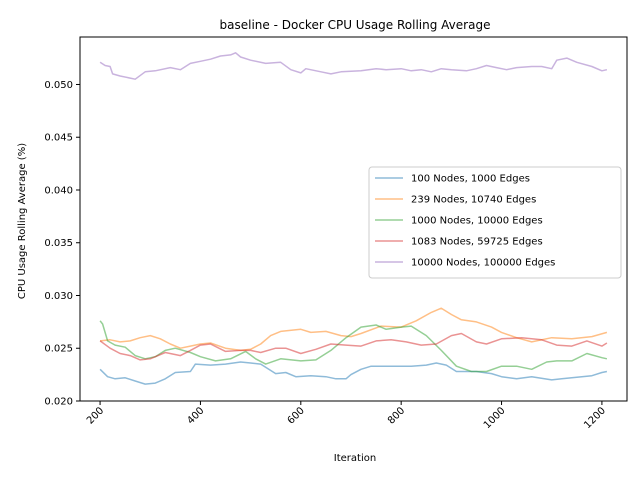  What do you see at coordinates (477, 242) in the screenshot?
I see `legend-label: 1083 Nodes, 59725 Edges` at bounding box center [477, 242].